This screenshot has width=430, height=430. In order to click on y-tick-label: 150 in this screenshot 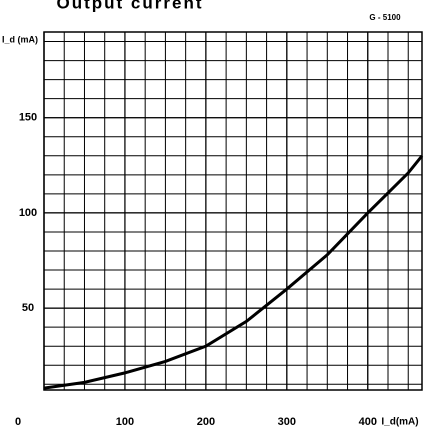, I will do `click(28, 118)`.